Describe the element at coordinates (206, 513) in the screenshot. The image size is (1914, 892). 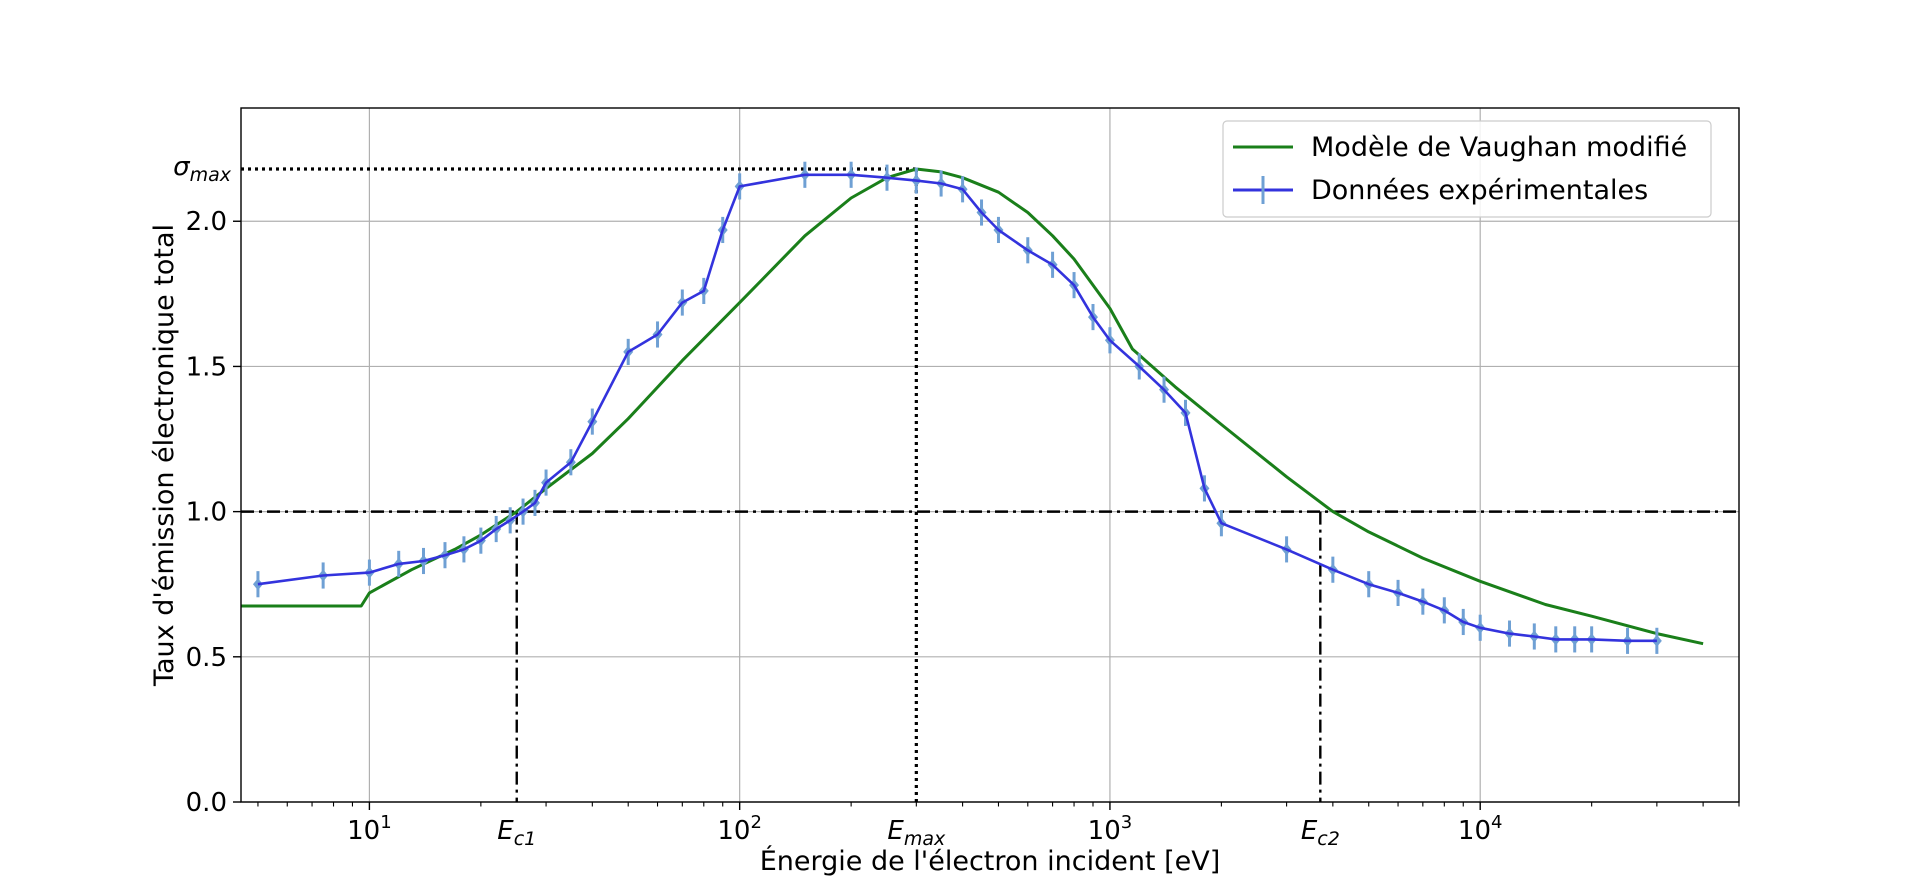
I see `y-tick-label: 1.0` at that location.